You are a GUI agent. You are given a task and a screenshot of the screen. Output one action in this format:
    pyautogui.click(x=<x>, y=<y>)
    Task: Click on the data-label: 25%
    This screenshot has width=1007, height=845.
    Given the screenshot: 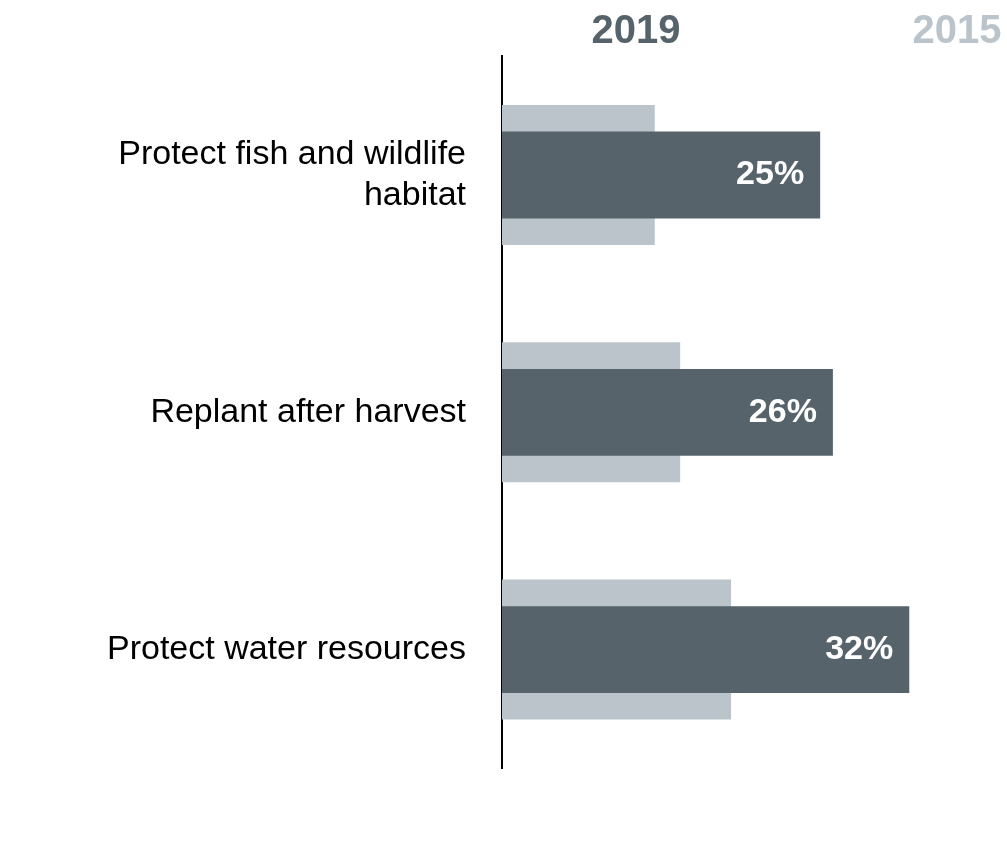 What is the action you would take?
    pyautogui.click(x=770, y=172)
    